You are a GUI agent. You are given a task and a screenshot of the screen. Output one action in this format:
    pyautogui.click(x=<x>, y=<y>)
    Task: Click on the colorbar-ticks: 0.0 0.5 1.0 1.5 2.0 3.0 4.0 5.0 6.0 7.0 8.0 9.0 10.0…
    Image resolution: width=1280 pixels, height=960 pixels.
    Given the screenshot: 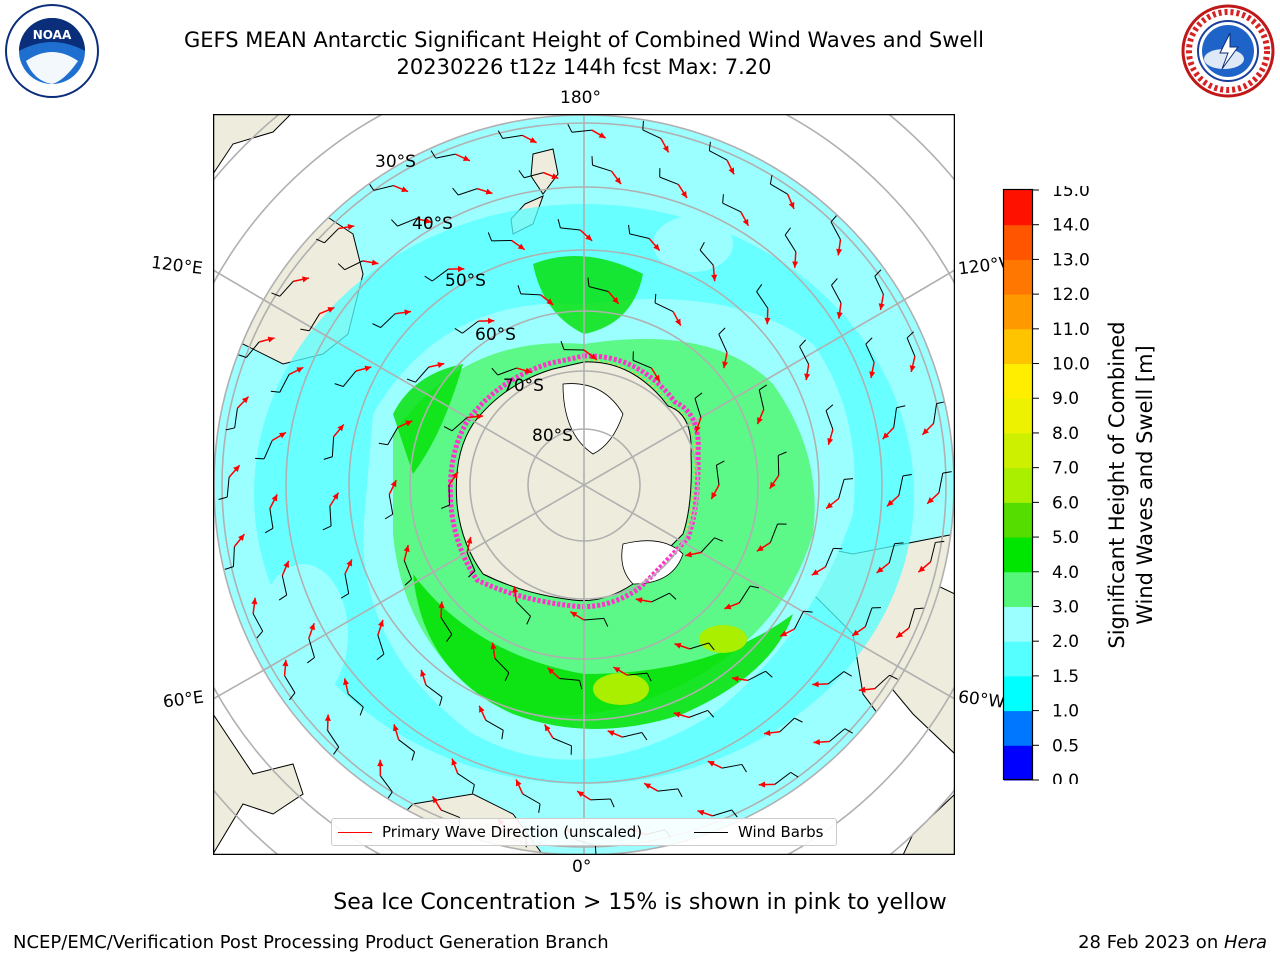 What is the action you would take?
    pyautogui.click(x=1061, y=485)
    